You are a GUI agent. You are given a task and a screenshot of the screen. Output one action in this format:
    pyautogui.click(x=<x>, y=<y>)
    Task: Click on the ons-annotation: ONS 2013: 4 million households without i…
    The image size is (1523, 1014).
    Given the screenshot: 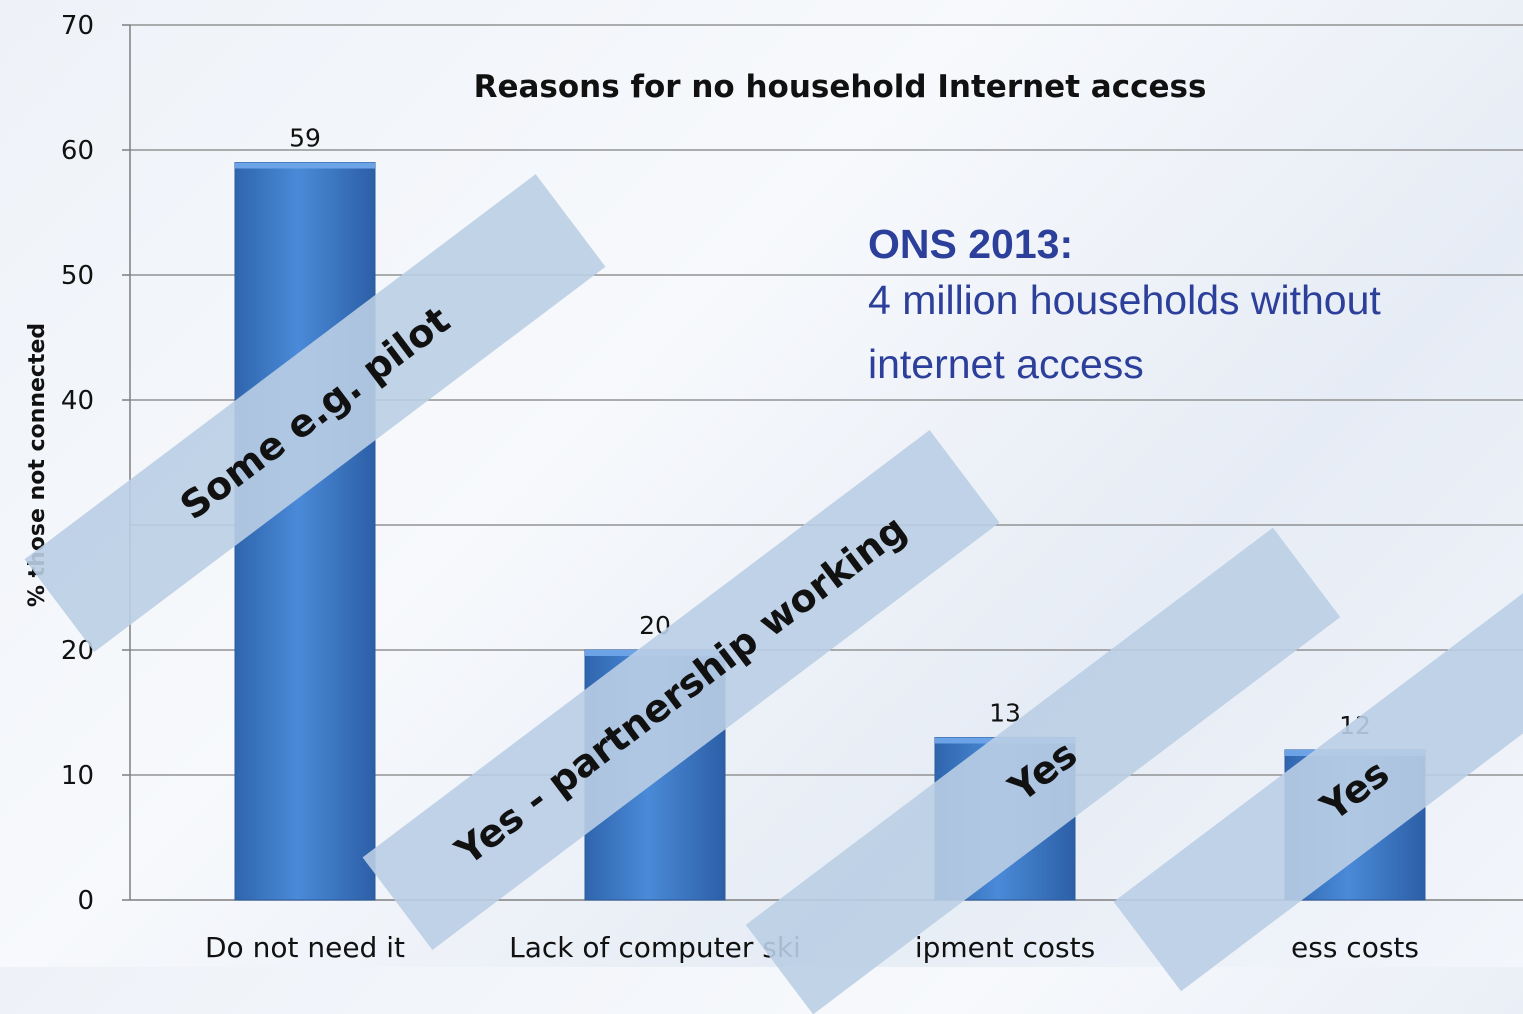 What is the action you would take?
    pyautogui.click(x=1195, y=308)
    